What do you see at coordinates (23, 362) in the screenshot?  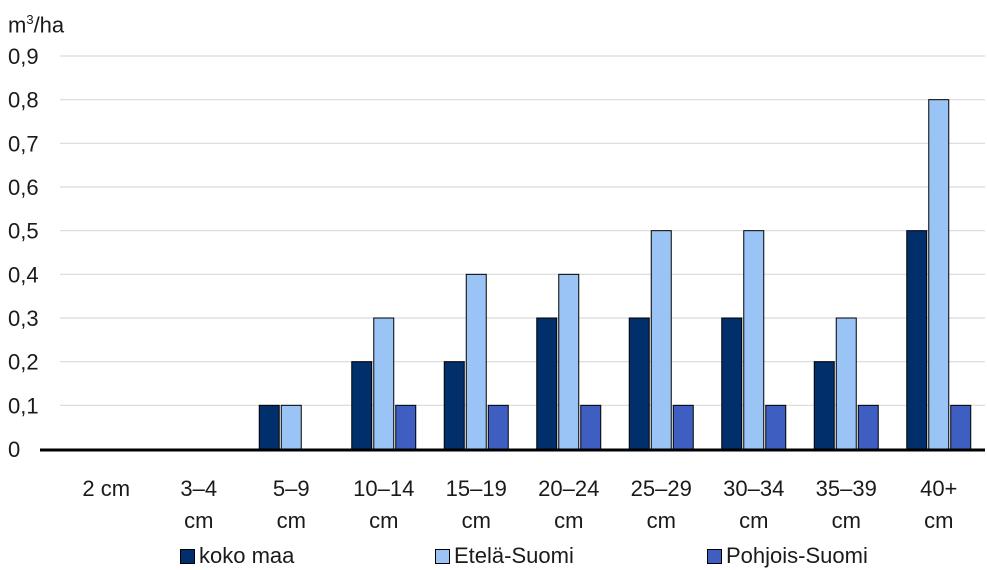 I see `y-tick-label: 0,2` at bounding box center [23, 362].